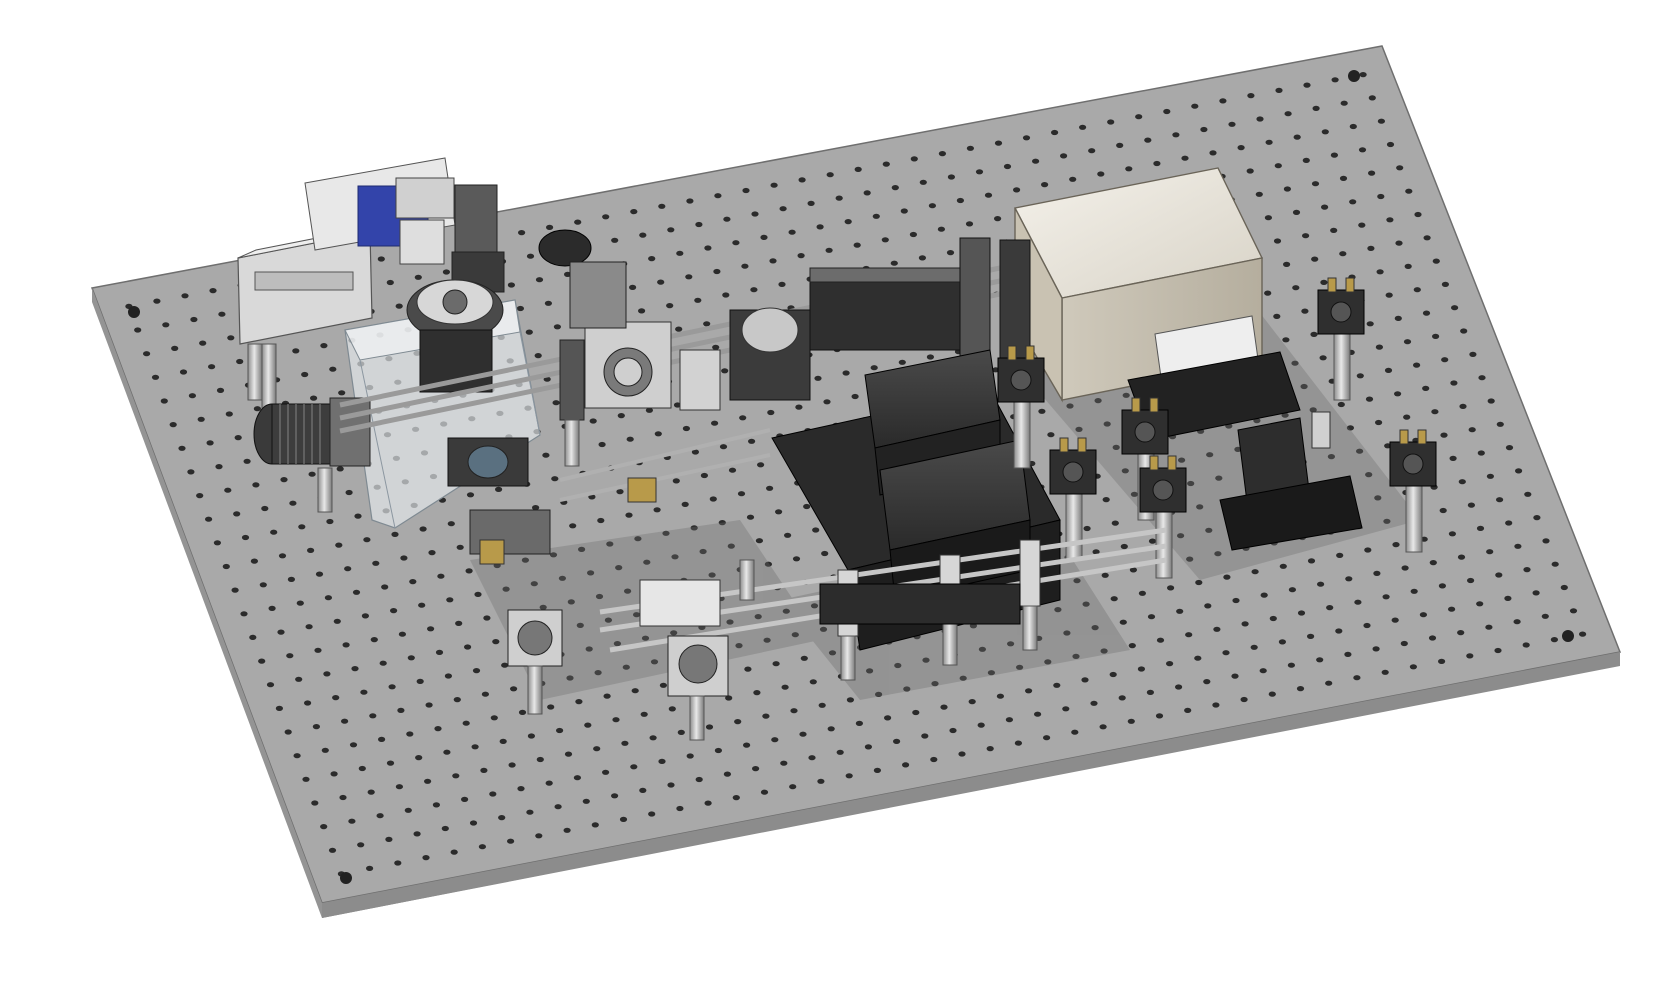  I want to click on lower-cage, so click(601, 589).